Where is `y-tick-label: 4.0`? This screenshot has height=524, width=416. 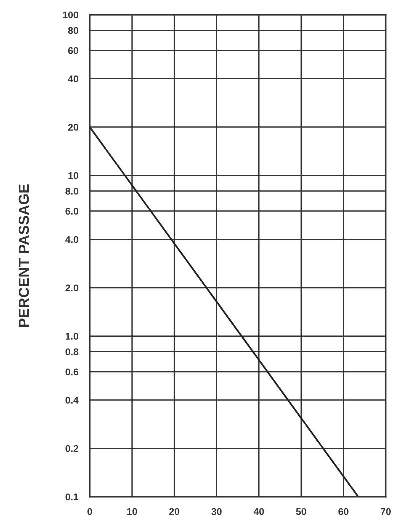 y-tick-label: 4.0 is located at coordinates (72, 240).